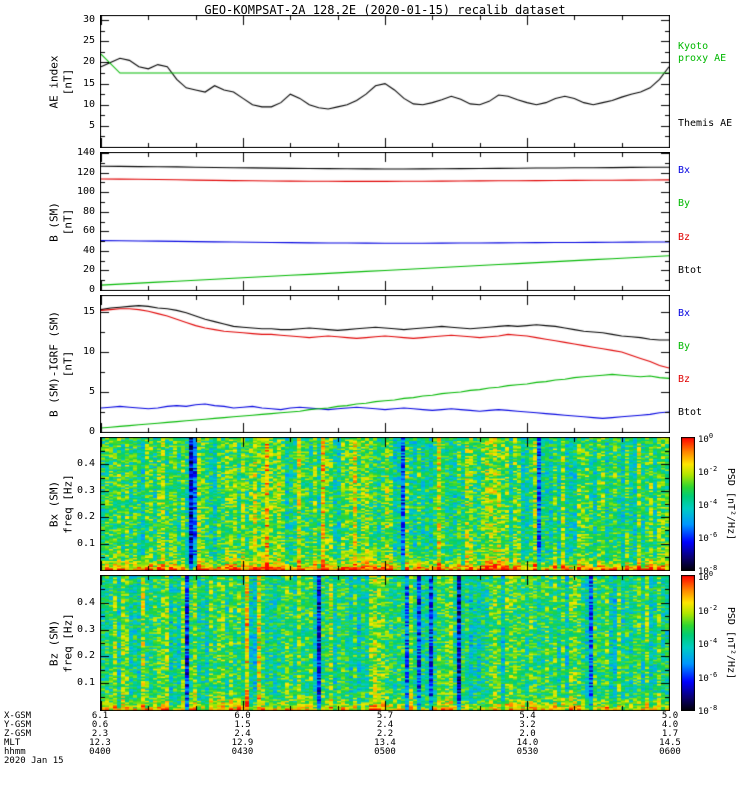 Image resolution: width=750 pixels, height=800 pixels. What do you see at coordinates (527, 752) in the screenshot?
I see `axis-row-value: 0530` at bounding box center [527, 752].